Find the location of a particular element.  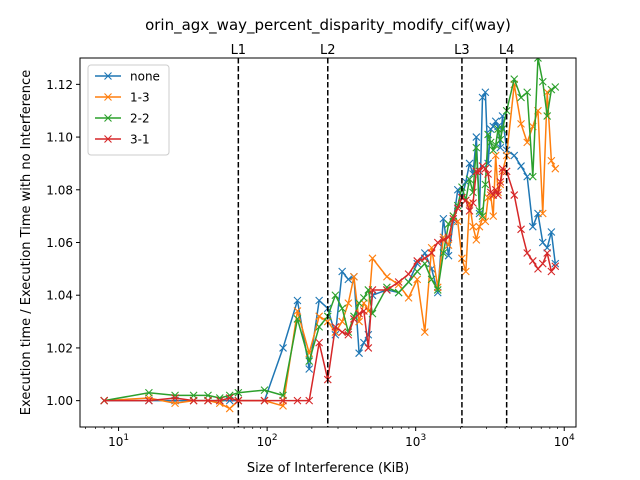

y-tick-label: 1.06 is located at coordinates (59, 243).